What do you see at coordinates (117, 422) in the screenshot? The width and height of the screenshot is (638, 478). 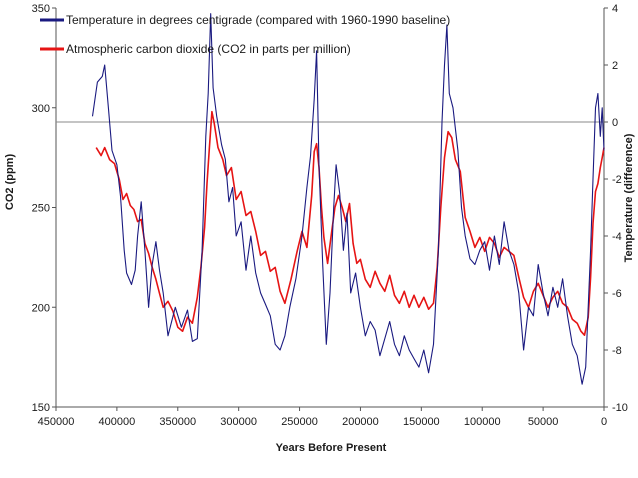 I see `x-tick-label: 400000` at bounding box center [117, 422].